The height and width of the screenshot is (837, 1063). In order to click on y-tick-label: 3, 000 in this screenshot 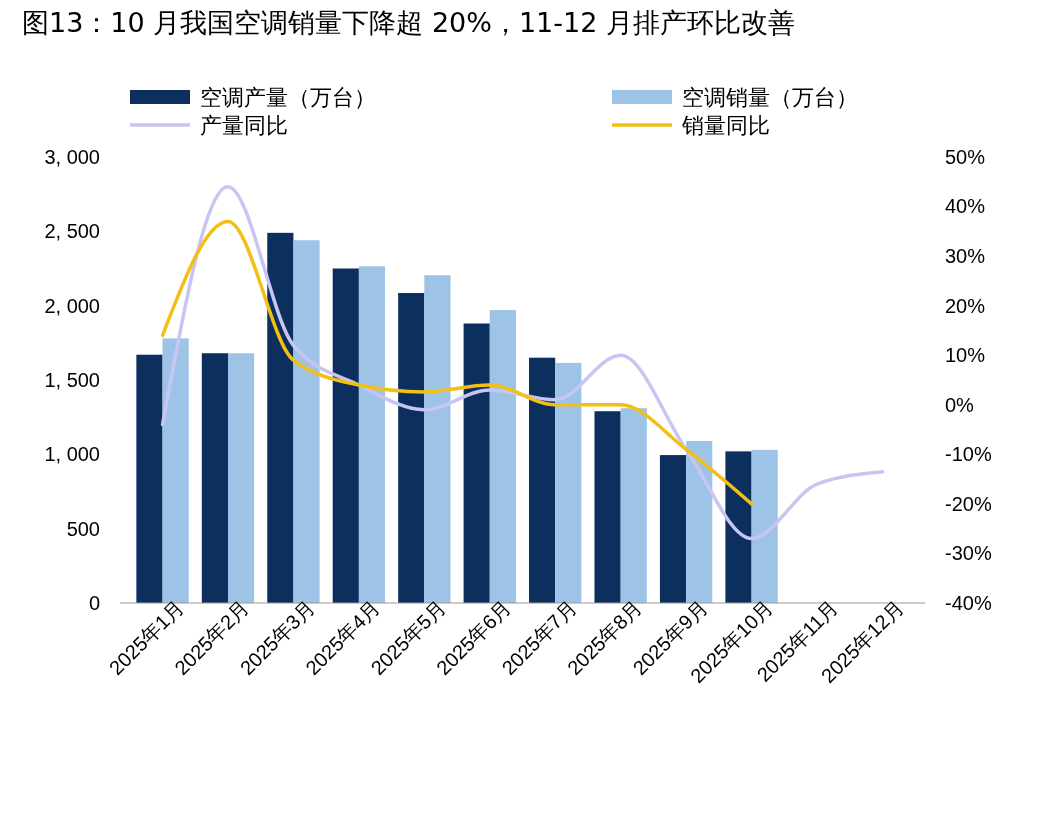, I will do `click(72, 156)`.